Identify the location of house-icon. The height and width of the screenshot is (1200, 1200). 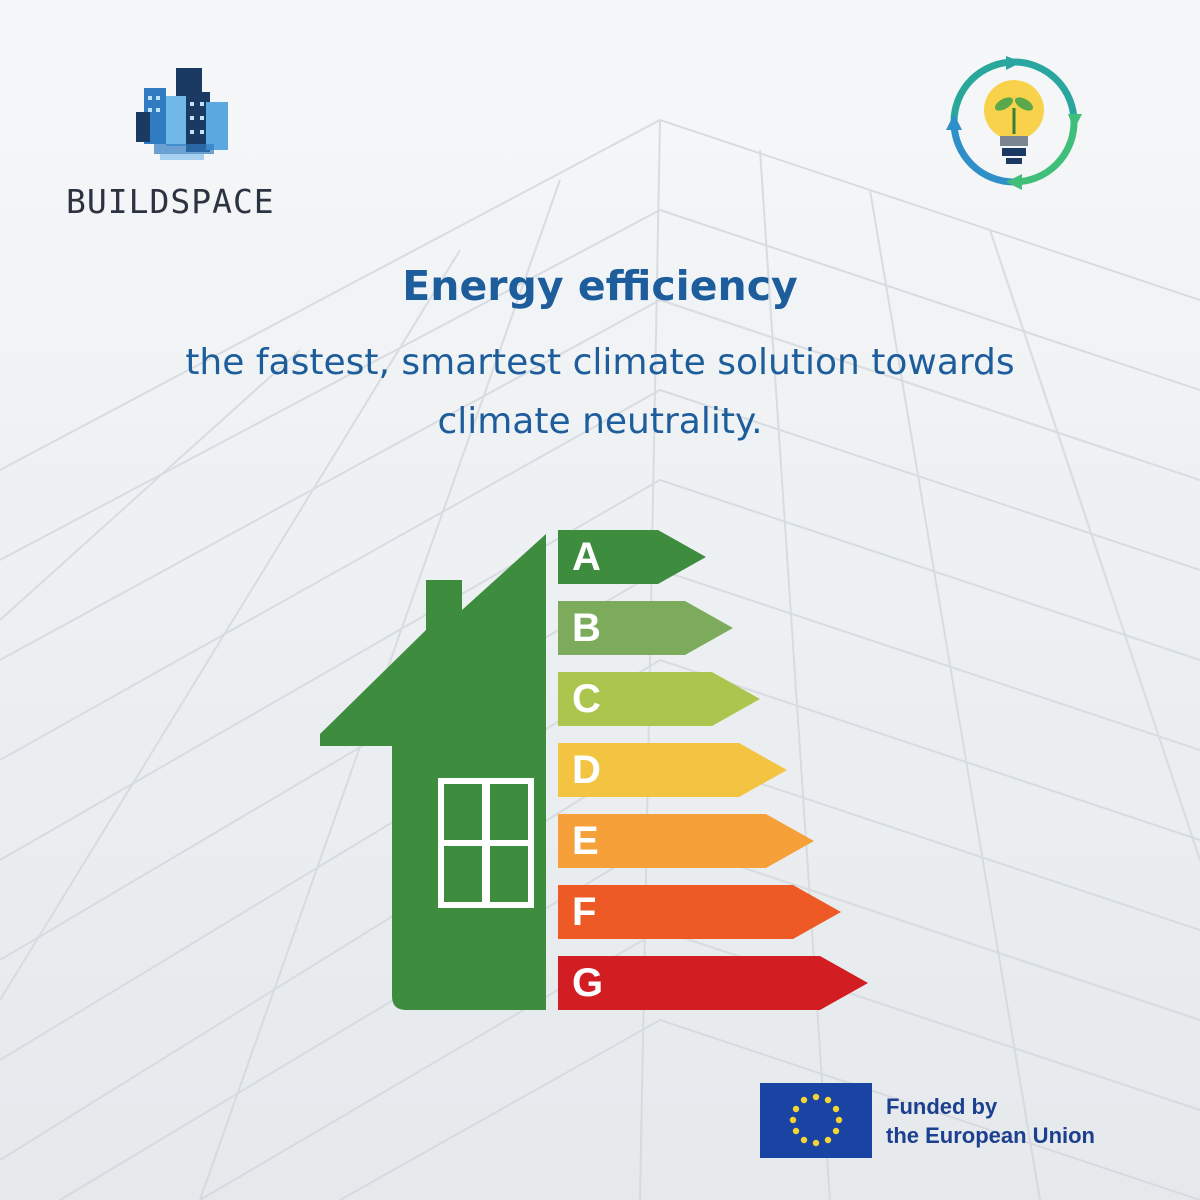
(433, 772).